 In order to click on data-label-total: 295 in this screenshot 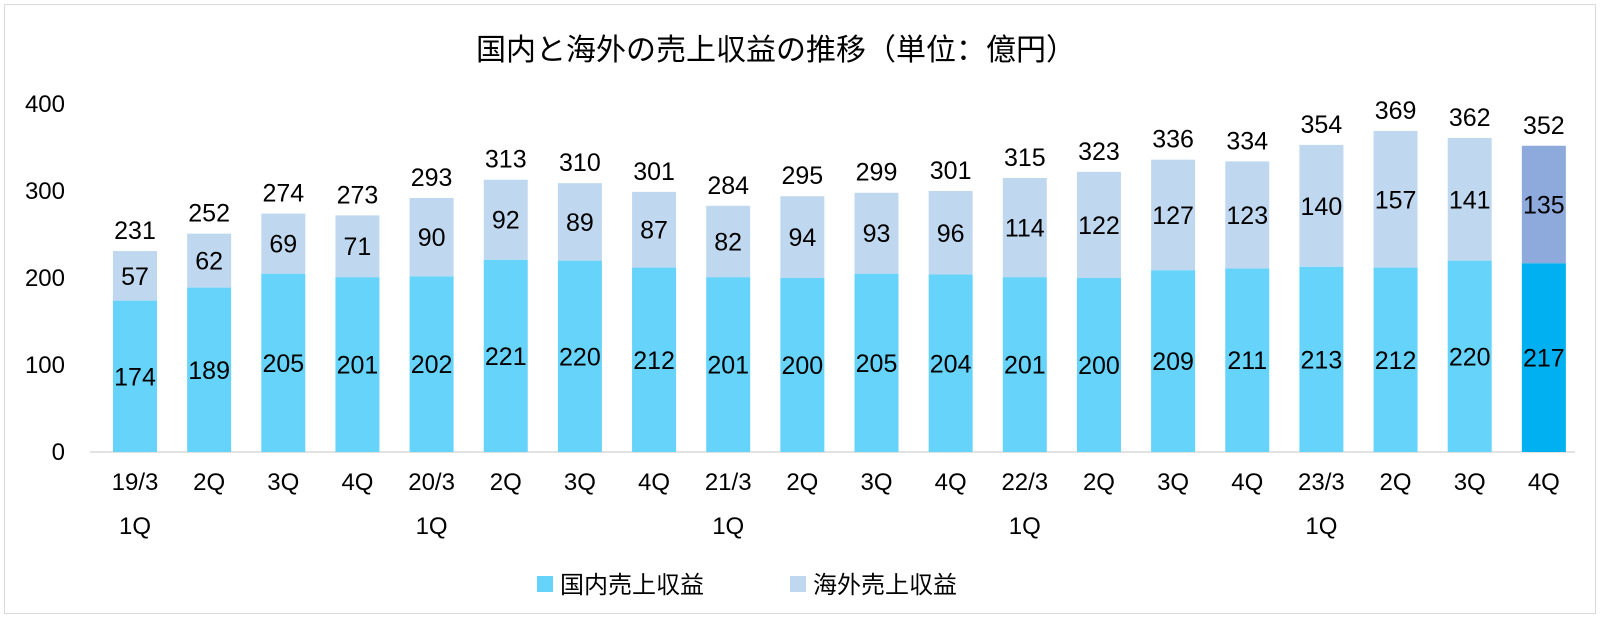, I will do `click(802, 176)`.